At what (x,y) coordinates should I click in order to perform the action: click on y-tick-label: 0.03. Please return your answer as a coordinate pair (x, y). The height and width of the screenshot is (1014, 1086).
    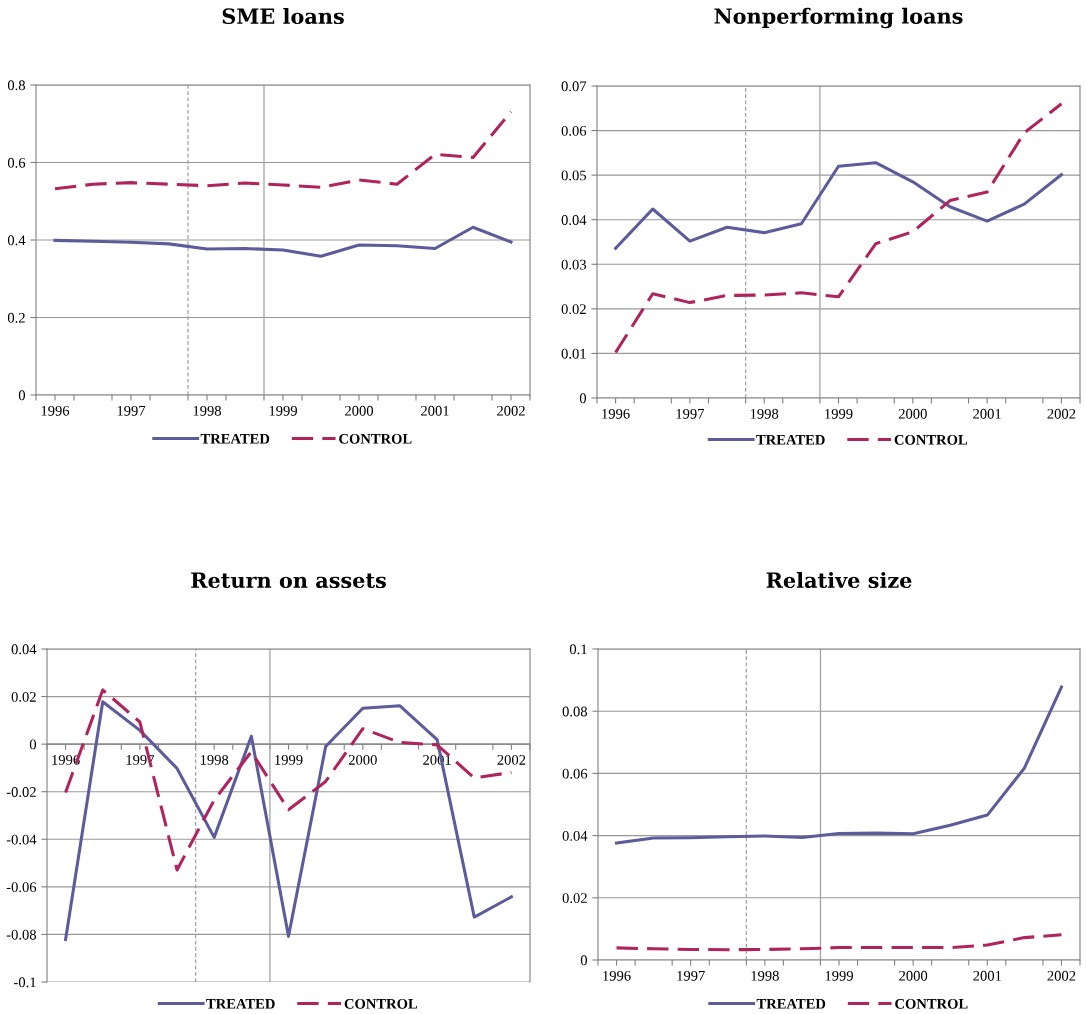
    Looking at the image, I should click on (574, 264).